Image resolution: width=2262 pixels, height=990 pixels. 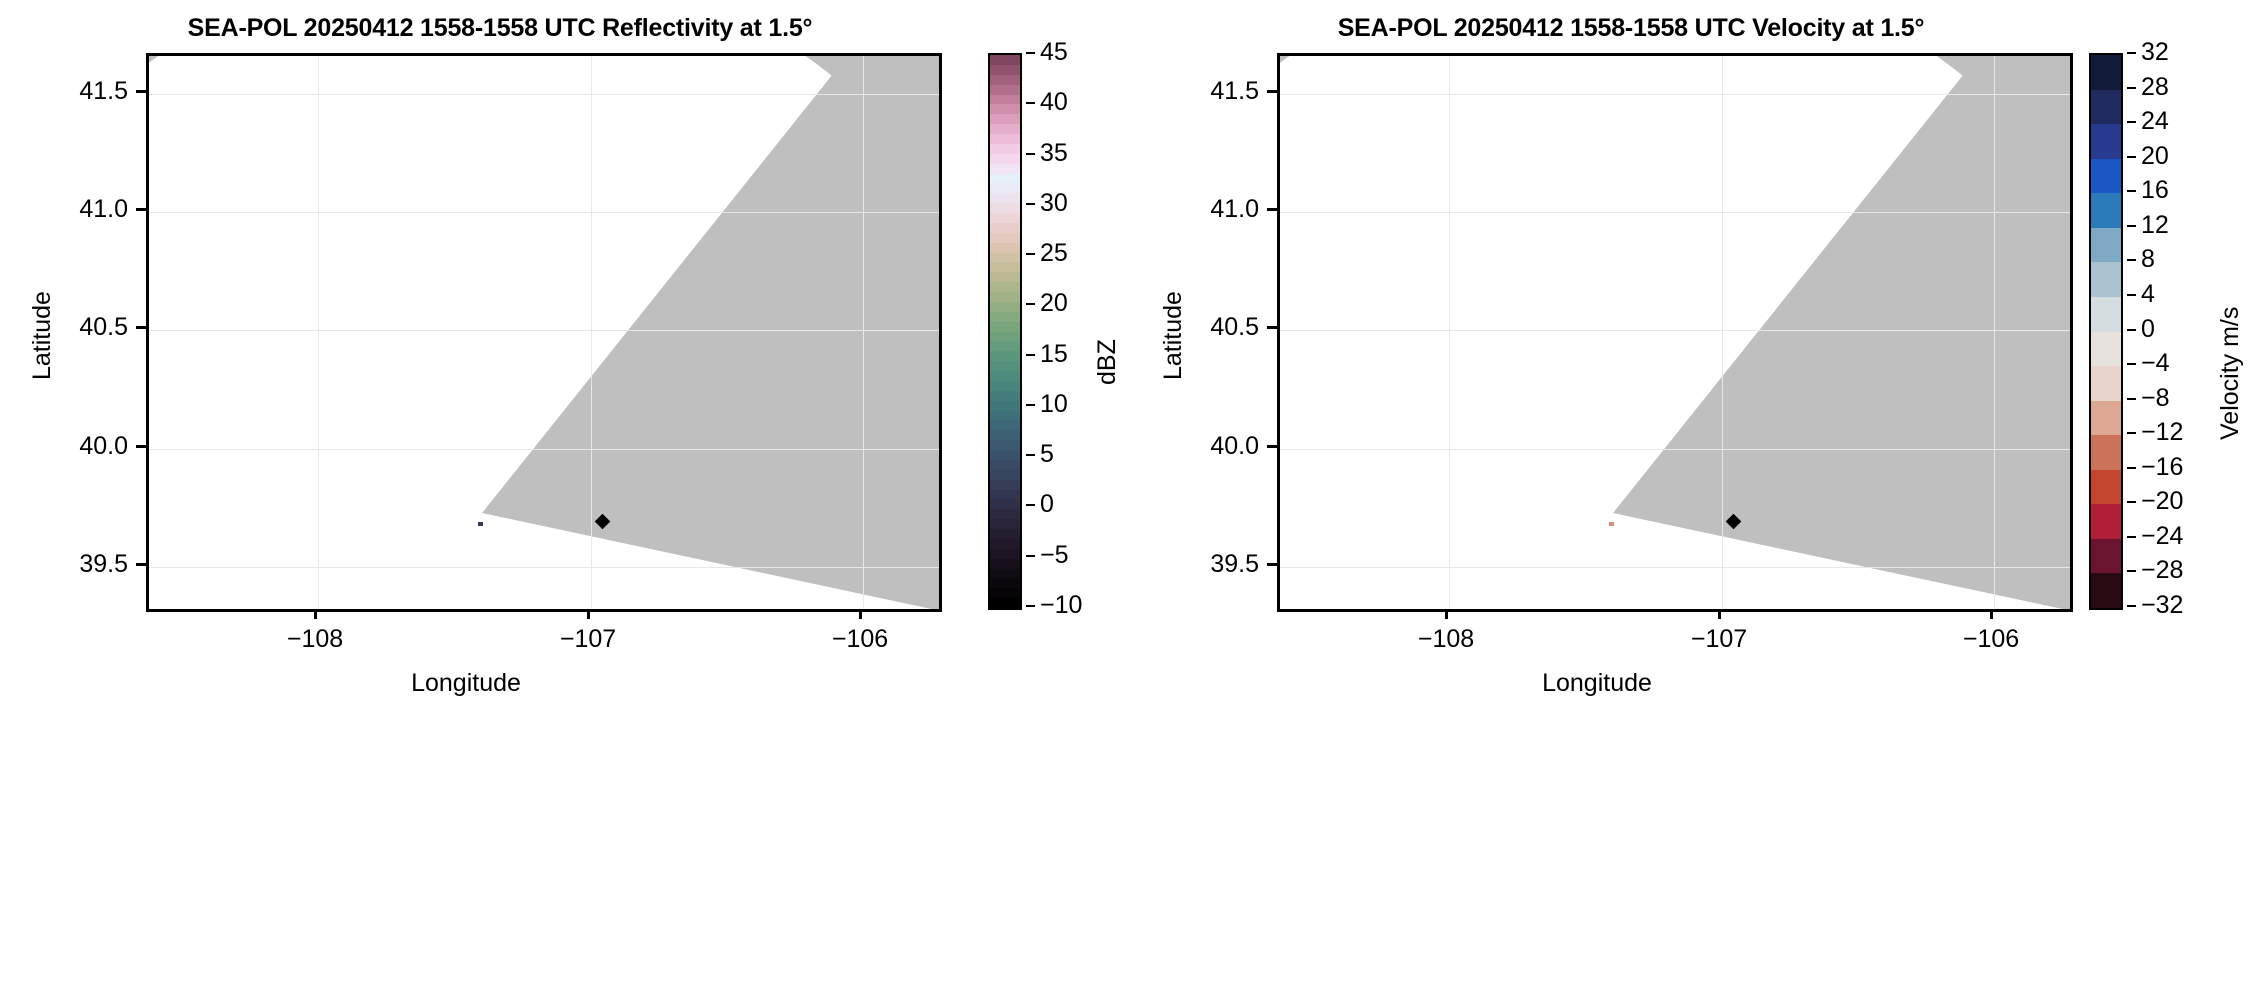 I want to click on colorbar-ticklabel: 35, so click(x=1054, y=152).